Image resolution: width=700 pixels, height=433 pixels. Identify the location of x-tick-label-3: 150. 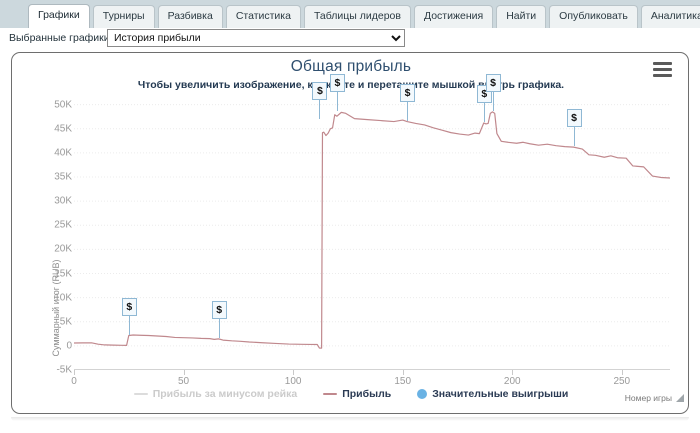
(403, 381).